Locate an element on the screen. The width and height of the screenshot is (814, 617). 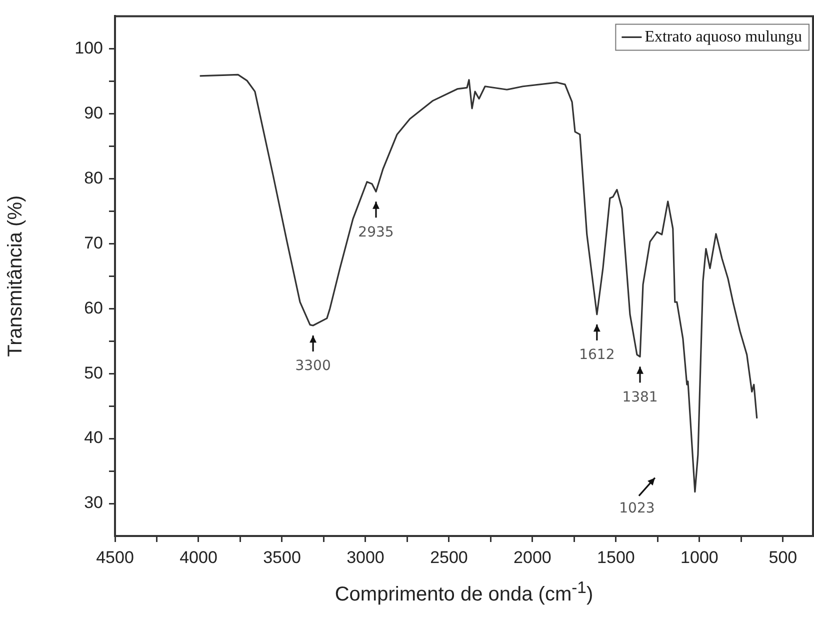
legend-label: Extrato aquoso mulungu is located at coordinates (723, 37).